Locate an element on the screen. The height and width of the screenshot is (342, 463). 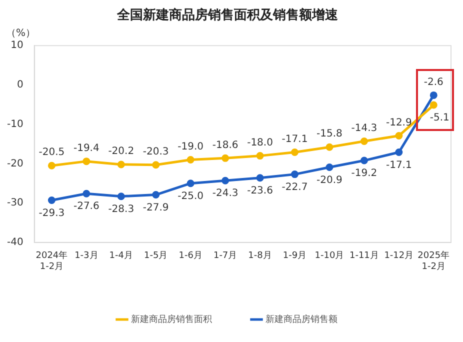
data-label: -24.3 is located at coordinates (225, 194).